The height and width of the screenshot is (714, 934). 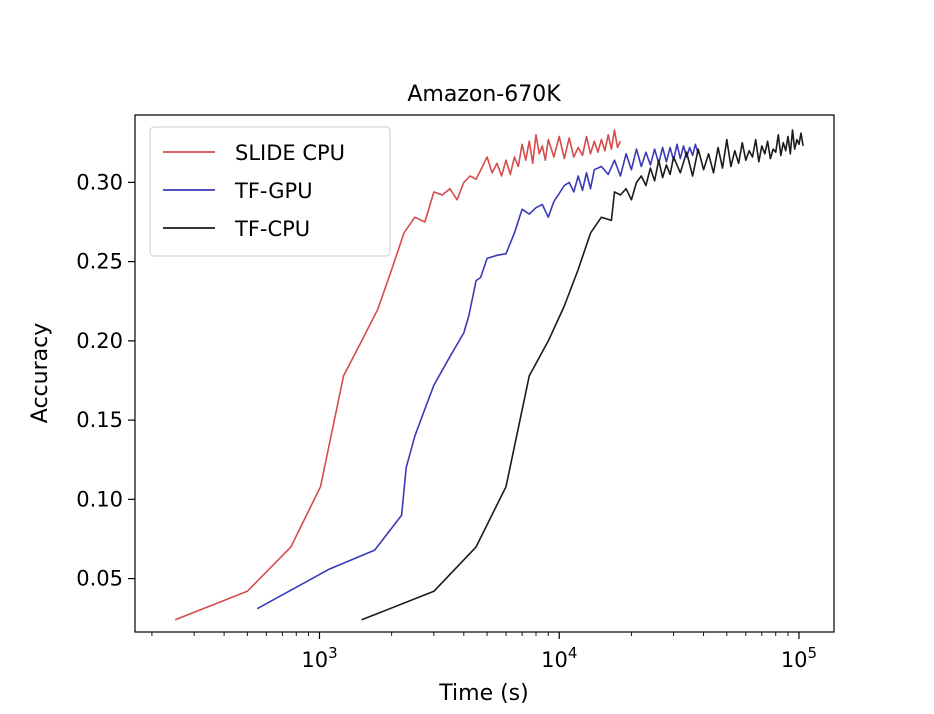 What do you see at coordinates (105, 380) in the screenshot?
I see `y-axis: 0.05 0.10 0.15 0.20 0.25 0.30` at bounding box center [105, 380].